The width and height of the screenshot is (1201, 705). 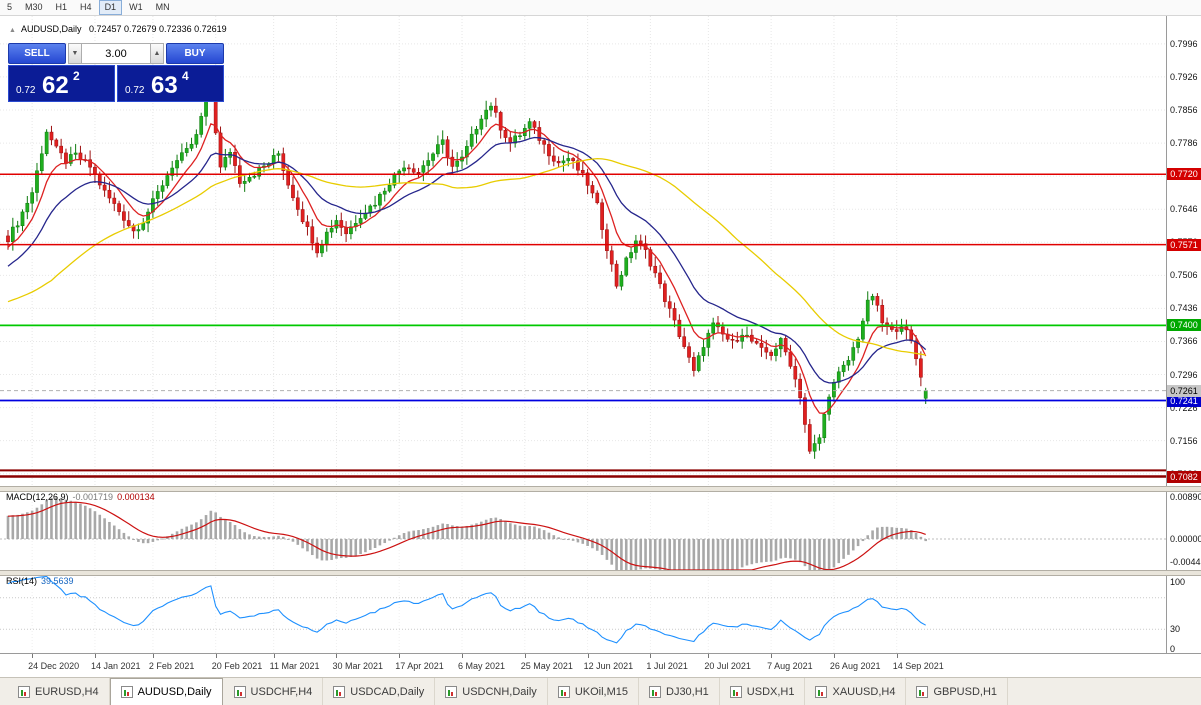 I want to click on macd-label: MACD(12,26,9) -0.001719 0.000134, so click(x=80, y=497).